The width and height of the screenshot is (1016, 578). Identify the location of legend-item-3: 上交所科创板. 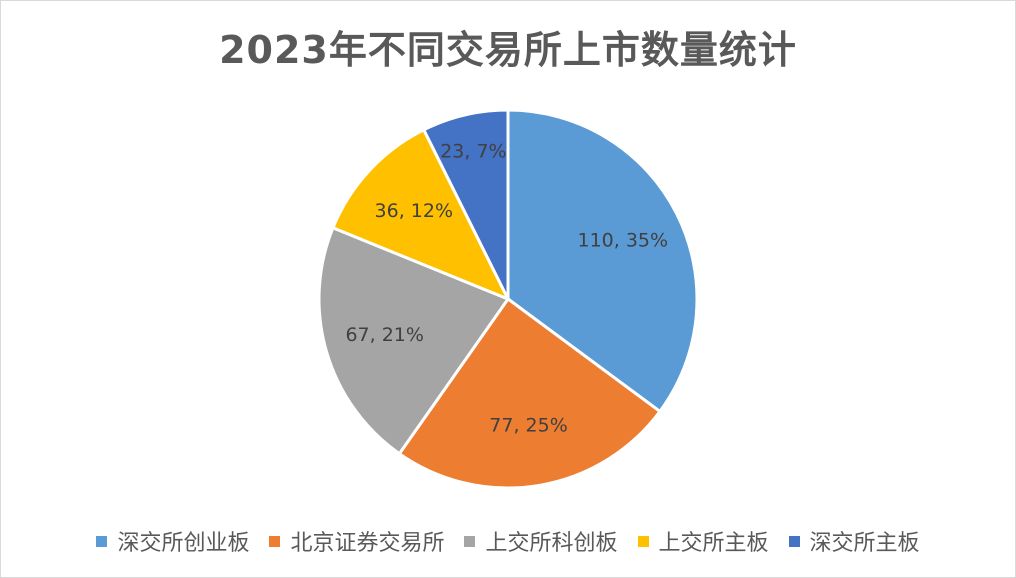
(541, 541).